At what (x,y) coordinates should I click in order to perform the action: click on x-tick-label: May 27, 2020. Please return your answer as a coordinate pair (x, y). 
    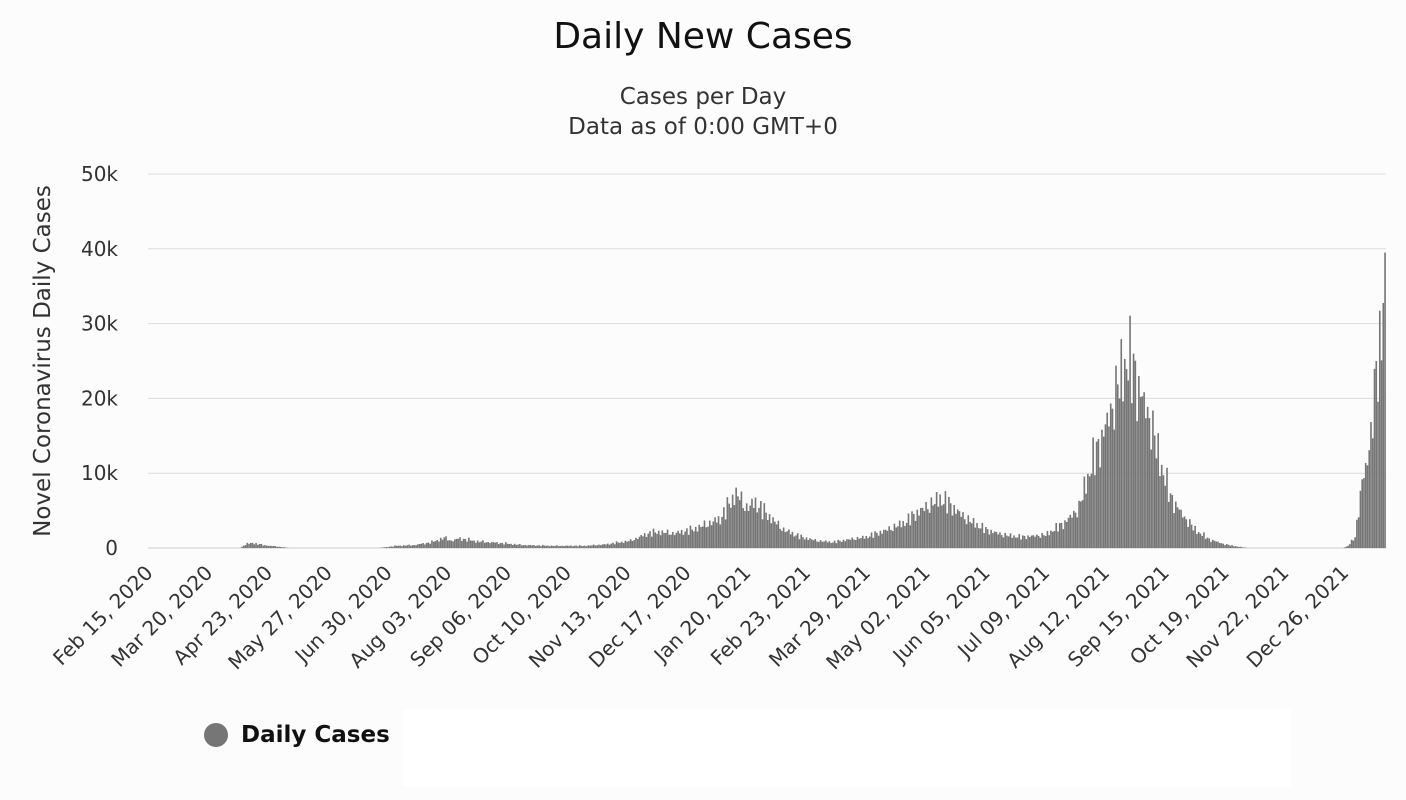
    Looking at the image, I should click on (280, 618).